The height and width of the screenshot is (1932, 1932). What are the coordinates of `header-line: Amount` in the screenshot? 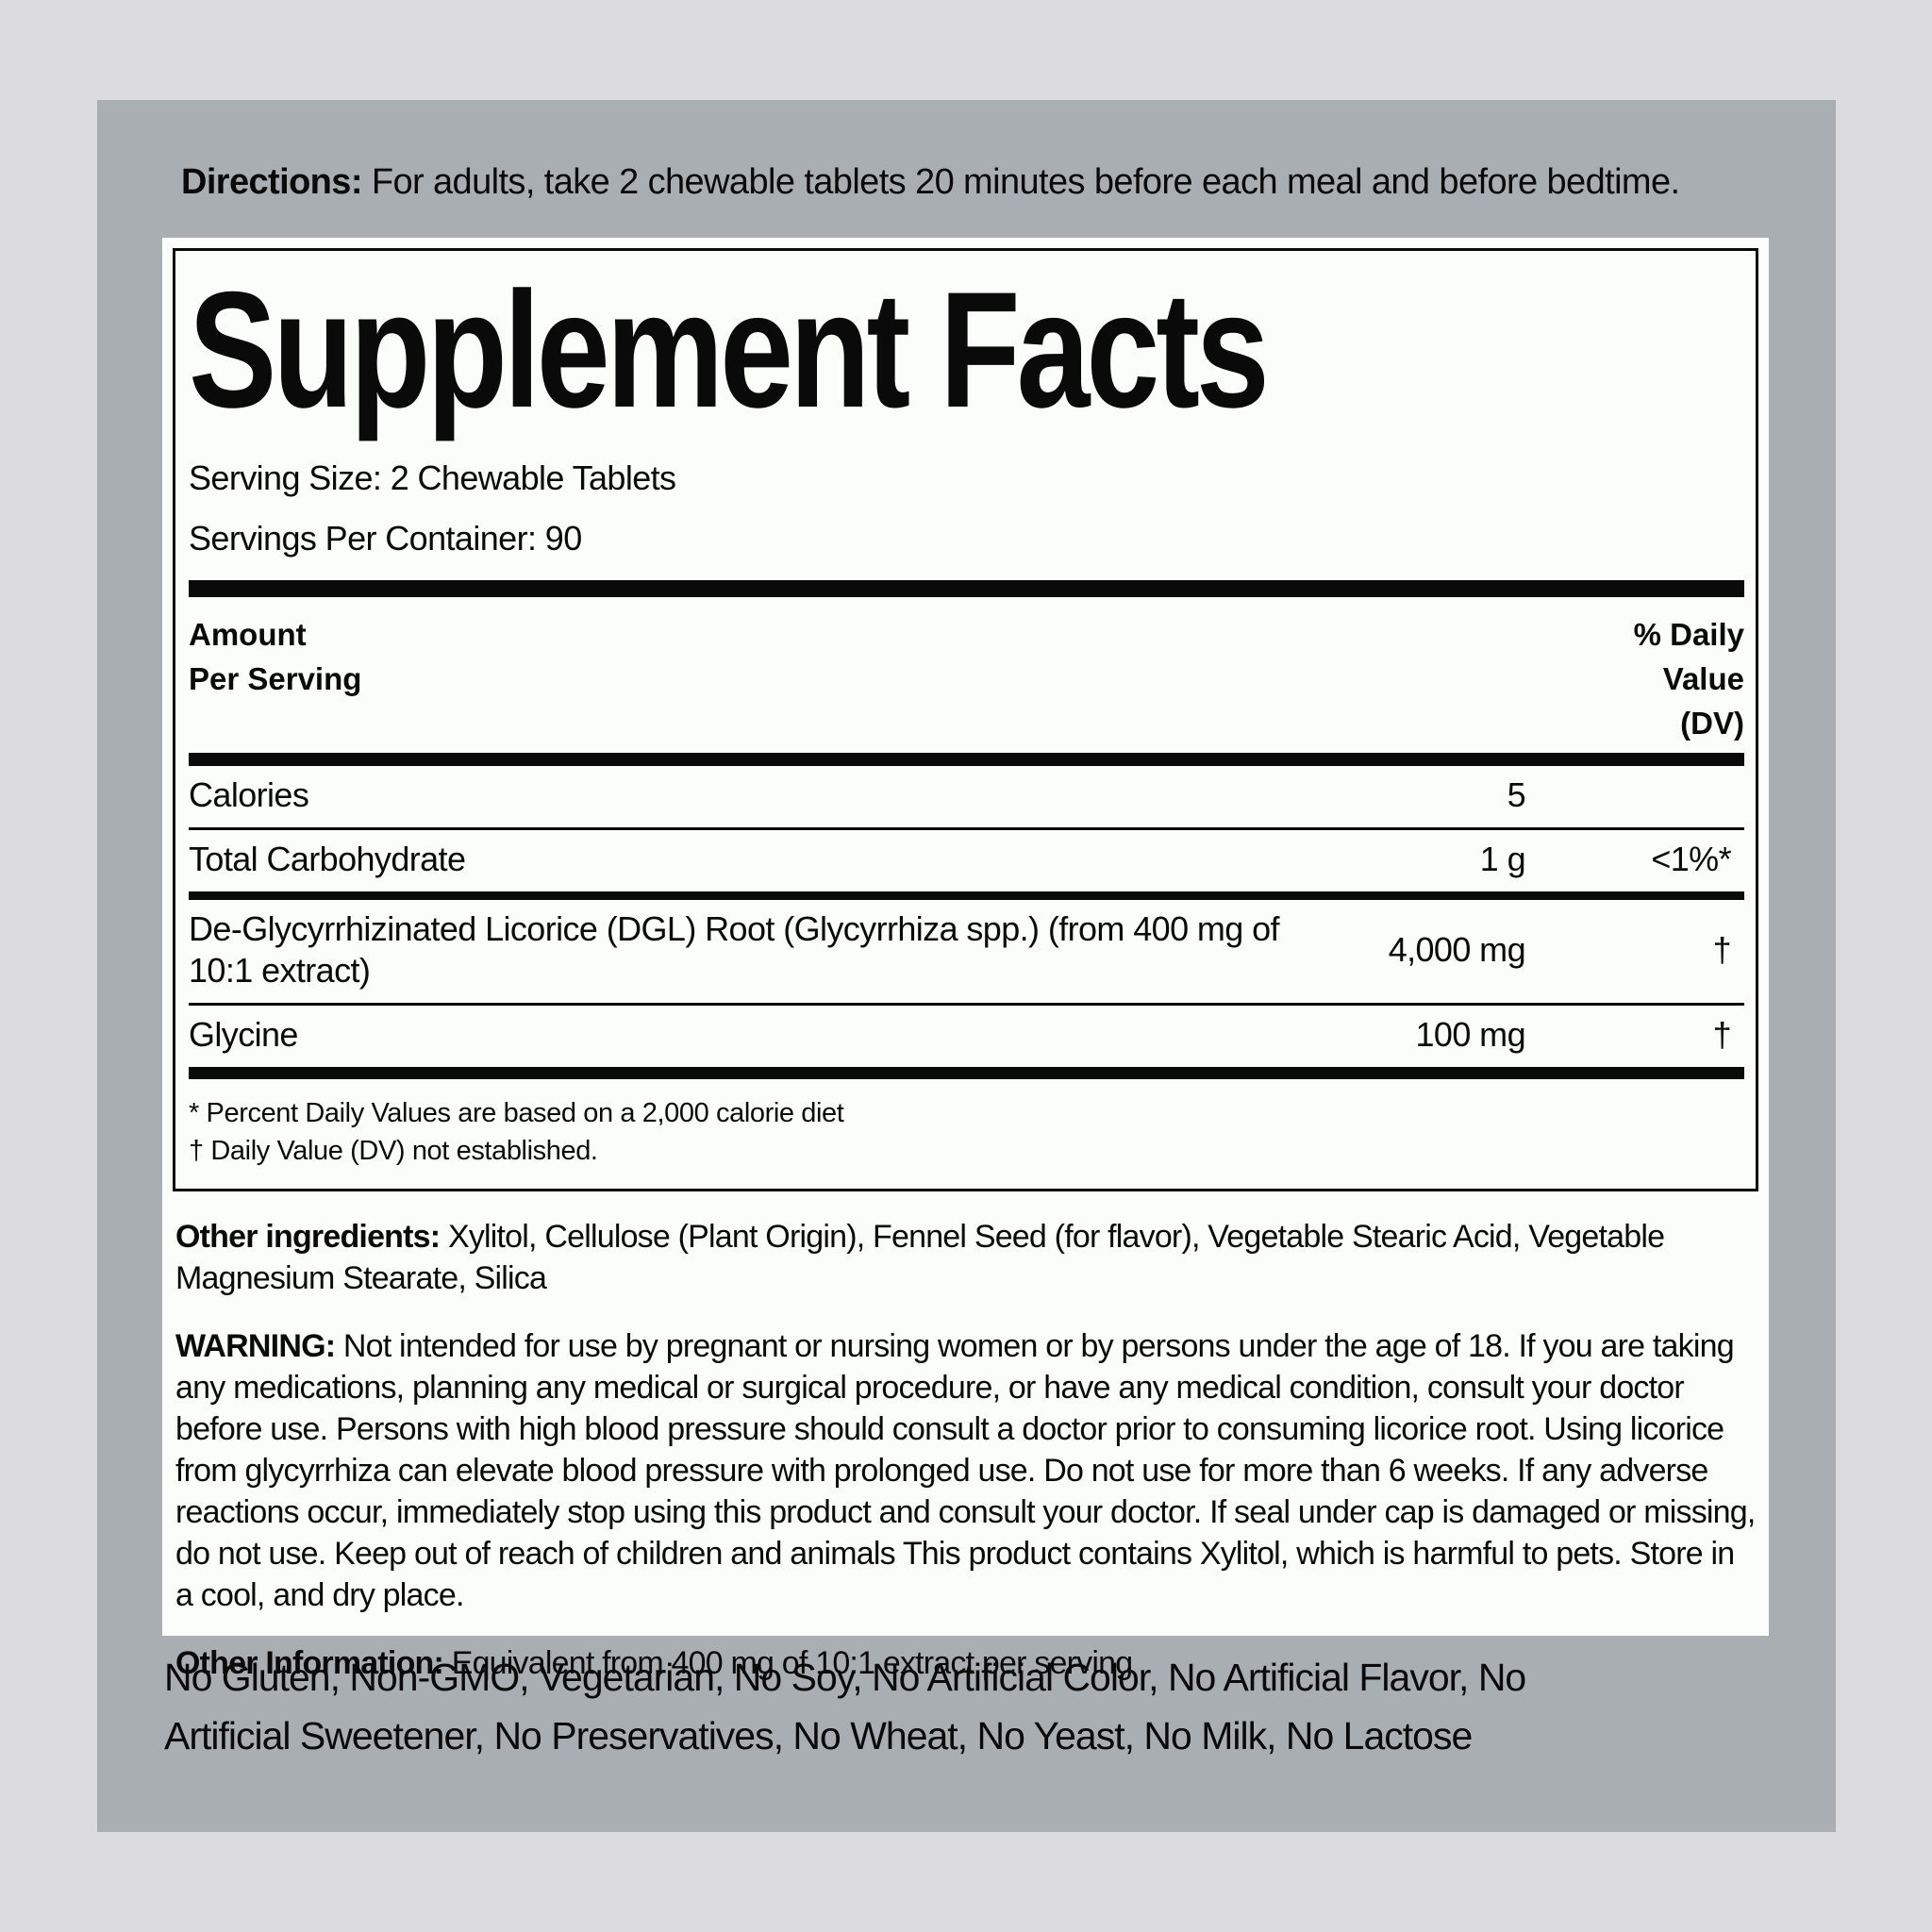 It's located at (248, 634).